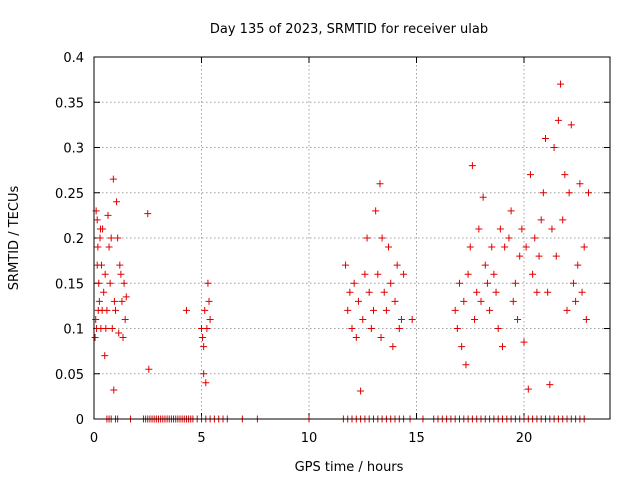 This screenshot has width=640, height=480. What do you see at coordinates (14, 238) in the screenshot?
I see `y-axis-label: SRMTID / TECUs` at bounding box center [14, 238].